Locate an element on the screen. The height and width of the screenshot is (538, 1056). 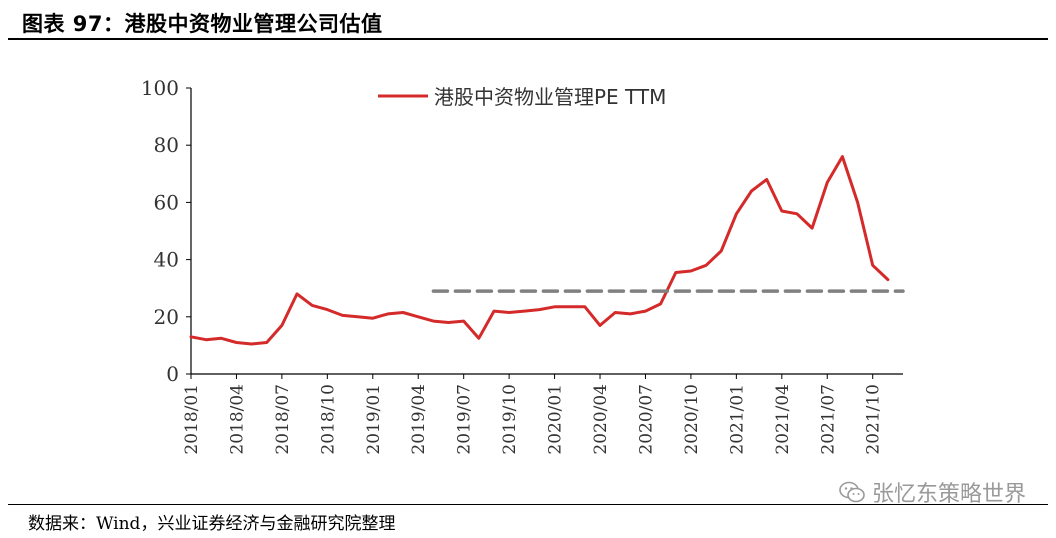
x-tick-label: 2019/01 is located at coordinates (374, 419).